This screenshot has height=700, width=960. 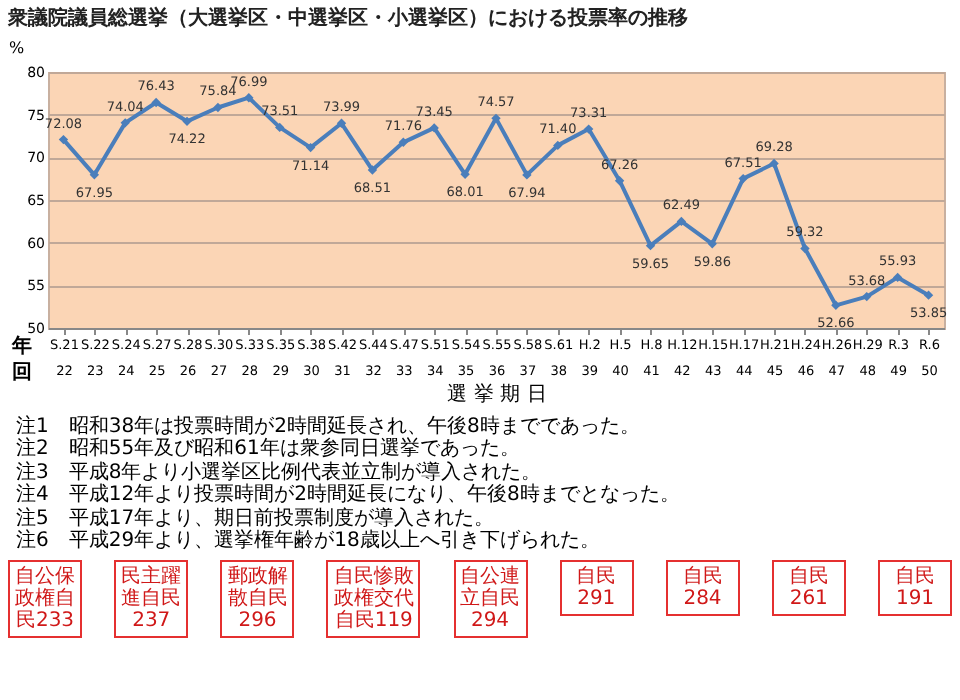 What do you see at coordinates (256, 518) in the screenshot?
I see `text: 注5 平成17年より、期日前投票制度が導入された。` at bounding box center [256, 518].